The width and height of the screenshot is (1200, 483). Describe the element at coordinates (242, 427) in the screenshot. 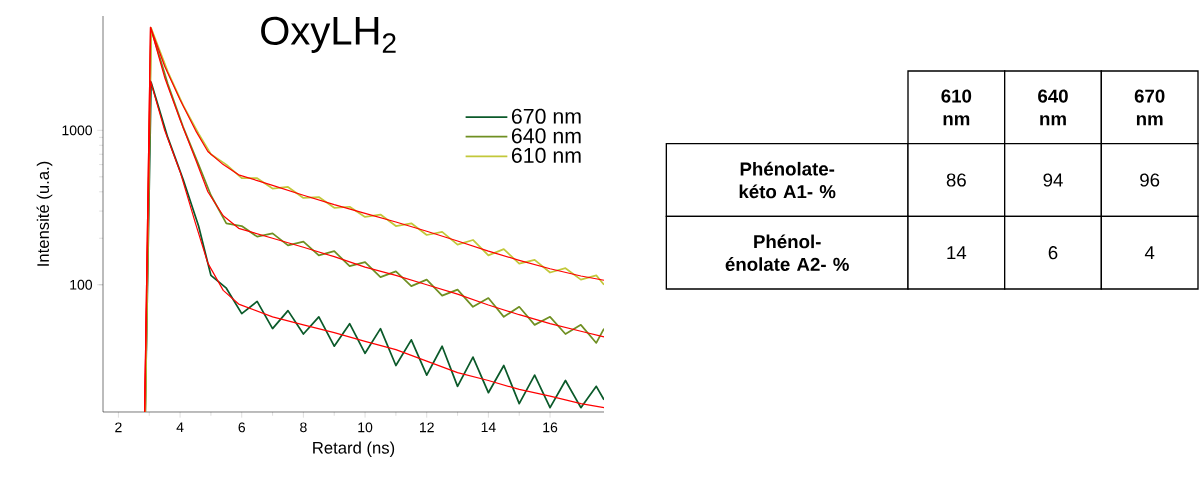

I see `x-tick-label: 6` at that location.